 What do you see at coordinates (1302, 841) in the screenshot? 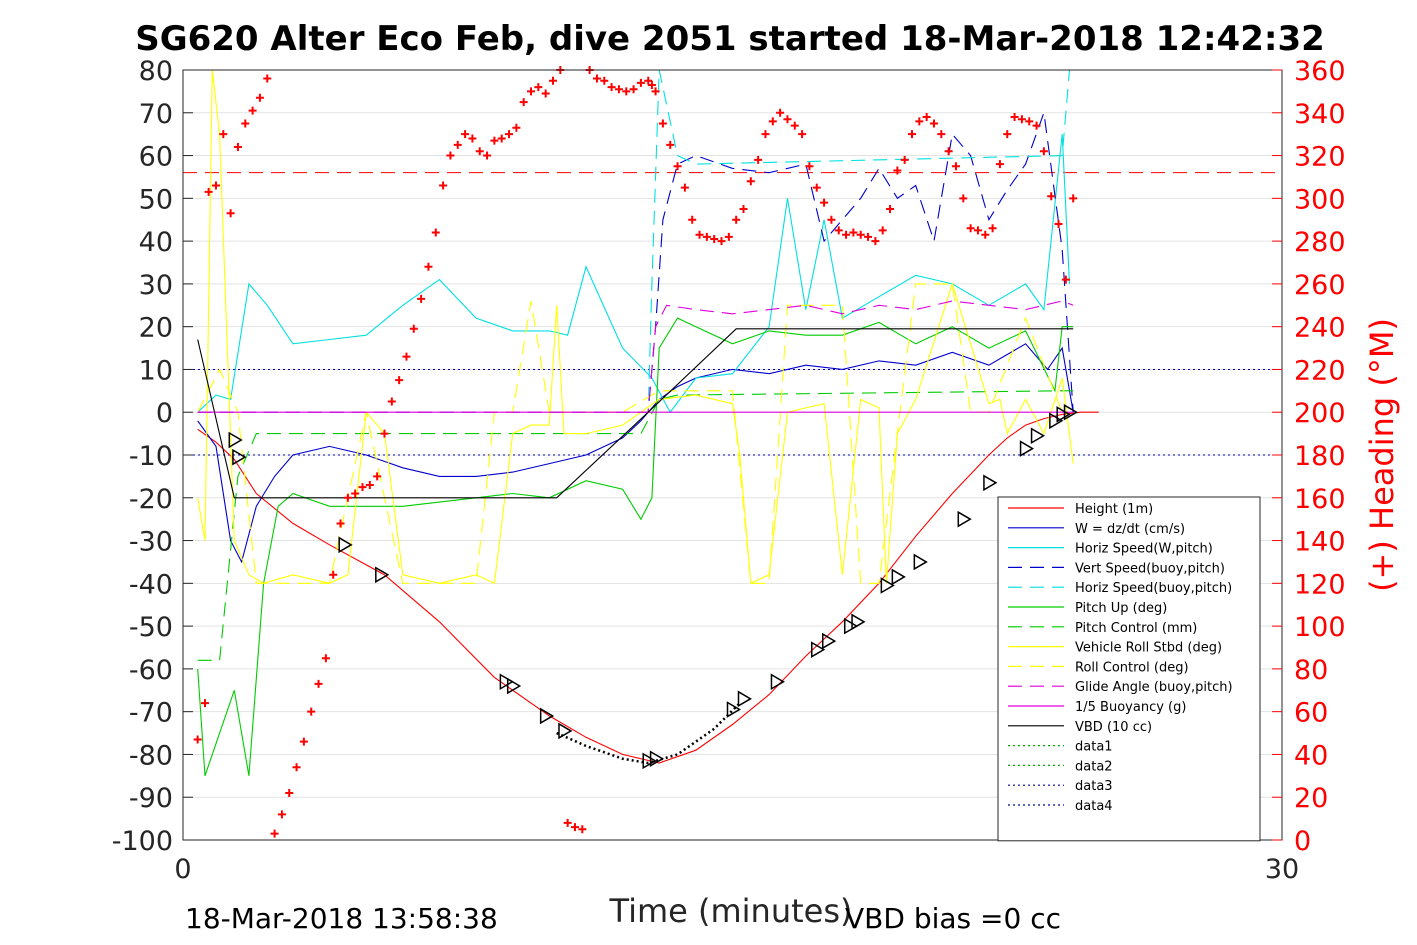
I see `y-right-tick-label: 0` at bounding box center [1302, 841].